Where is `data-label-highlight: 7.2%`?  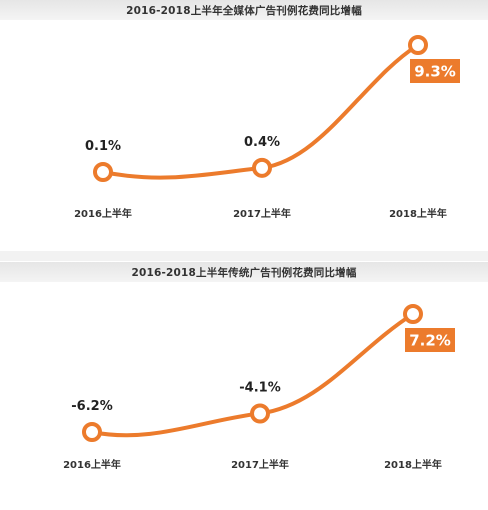
data-label-highlight: 7.2% is located at coordinates (430, 341).